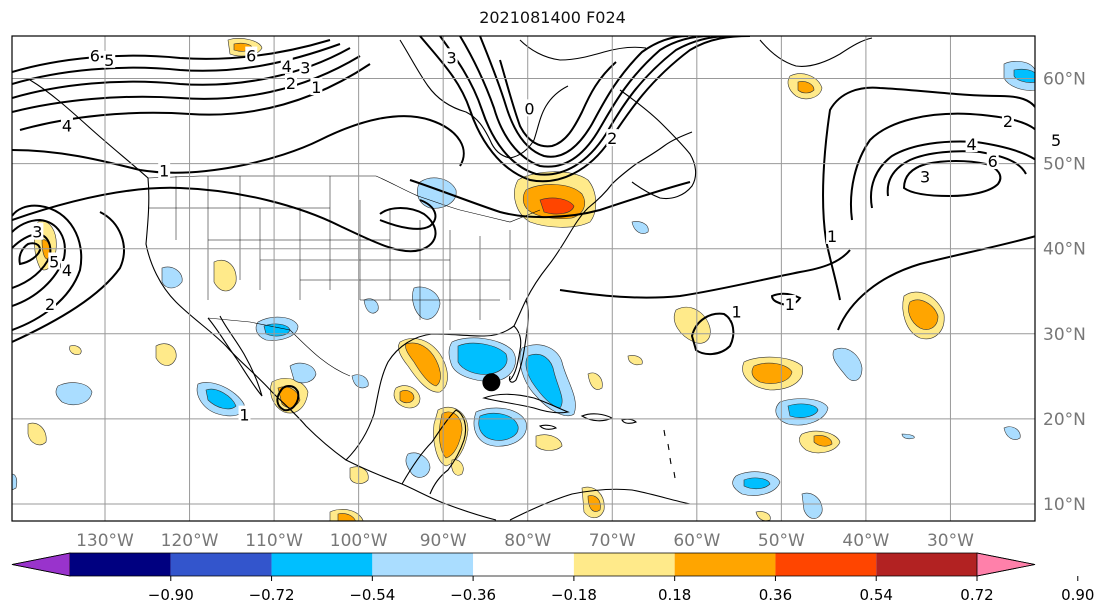  What do you see at coordinates (1064, 165) in the screenshot?
I see `lat-tick-label: 50°N` at bounding box center [1064, 165].